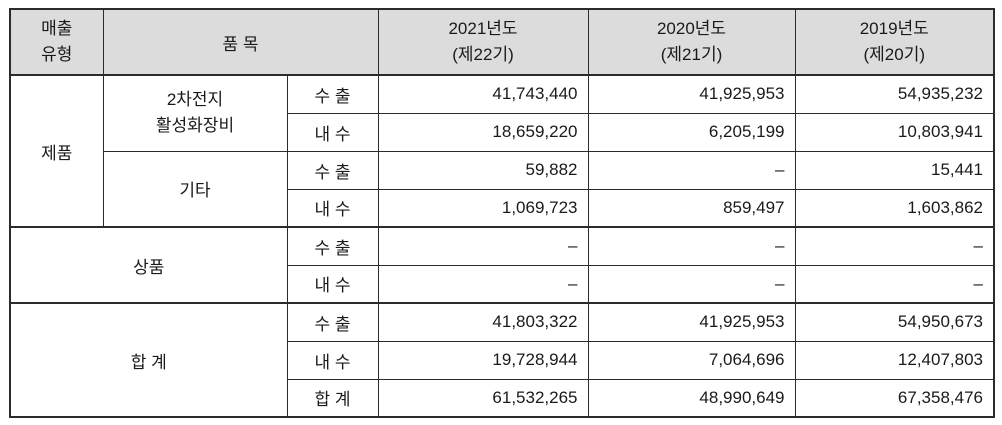 The width and height of the screenshot is (1002, 425). Describe the element at coordinates (483, 42) in the screenshot. I see `header-year-2021: 2021년도 (제22기)` at that location.